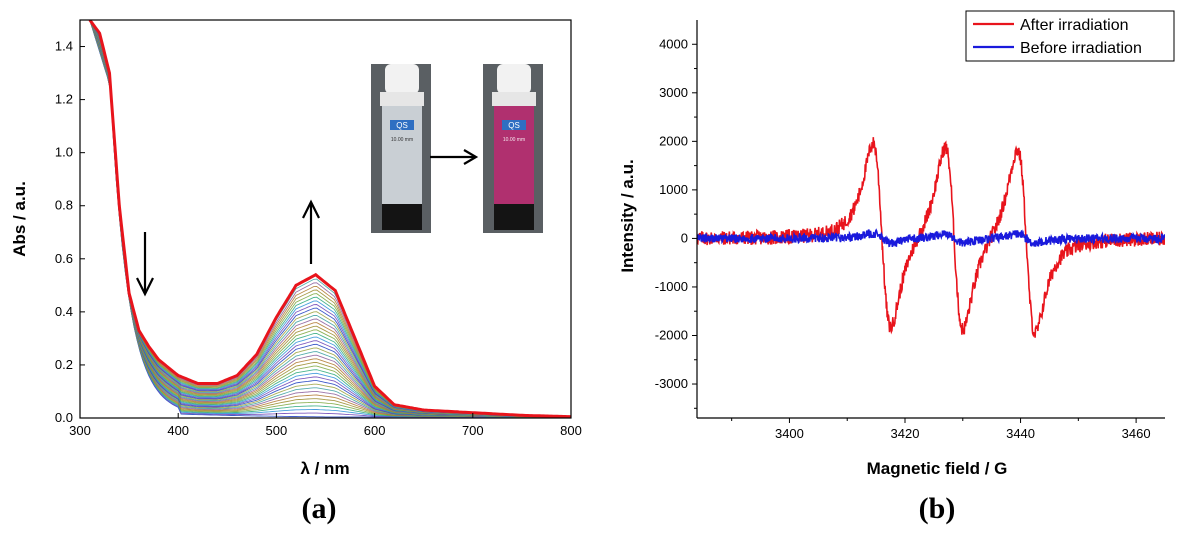  I want to click on cuvette-label-qs-2: QS, so click(514, 125).